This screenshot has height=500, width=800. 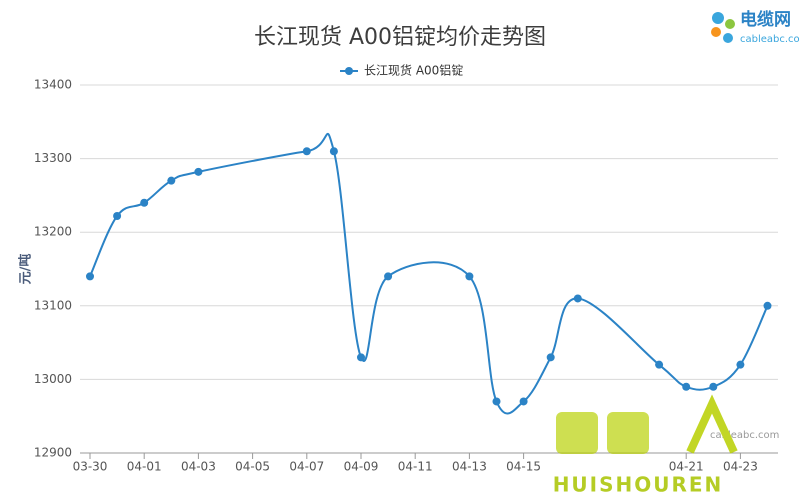 What do you see at coordinates (686, 467) in the screenshot?
I see `x-tick-label: 04-21` at bounding box center [686, 467].